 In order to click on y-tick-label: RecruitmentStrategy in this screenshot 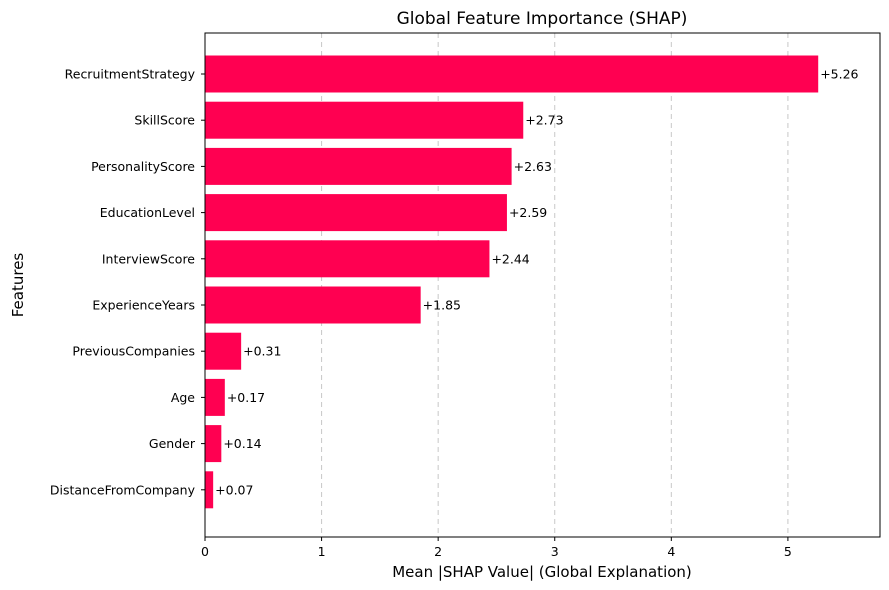, I will do `click(130, 74)`.